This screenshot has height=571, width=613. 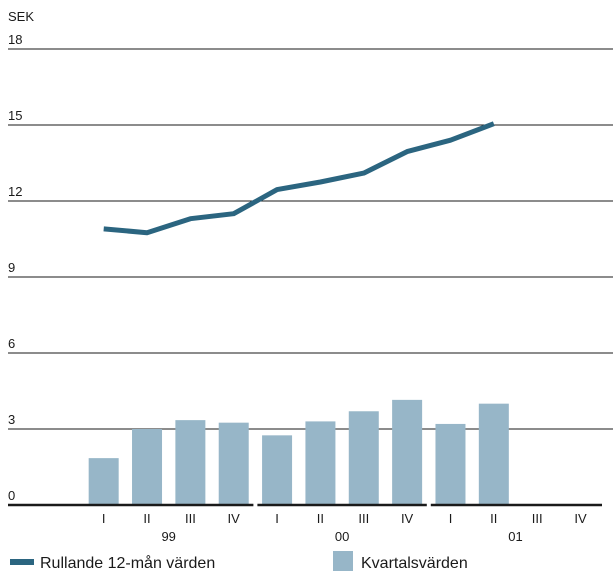 I want to click on year-label: 00, so click(x=342, y=536).